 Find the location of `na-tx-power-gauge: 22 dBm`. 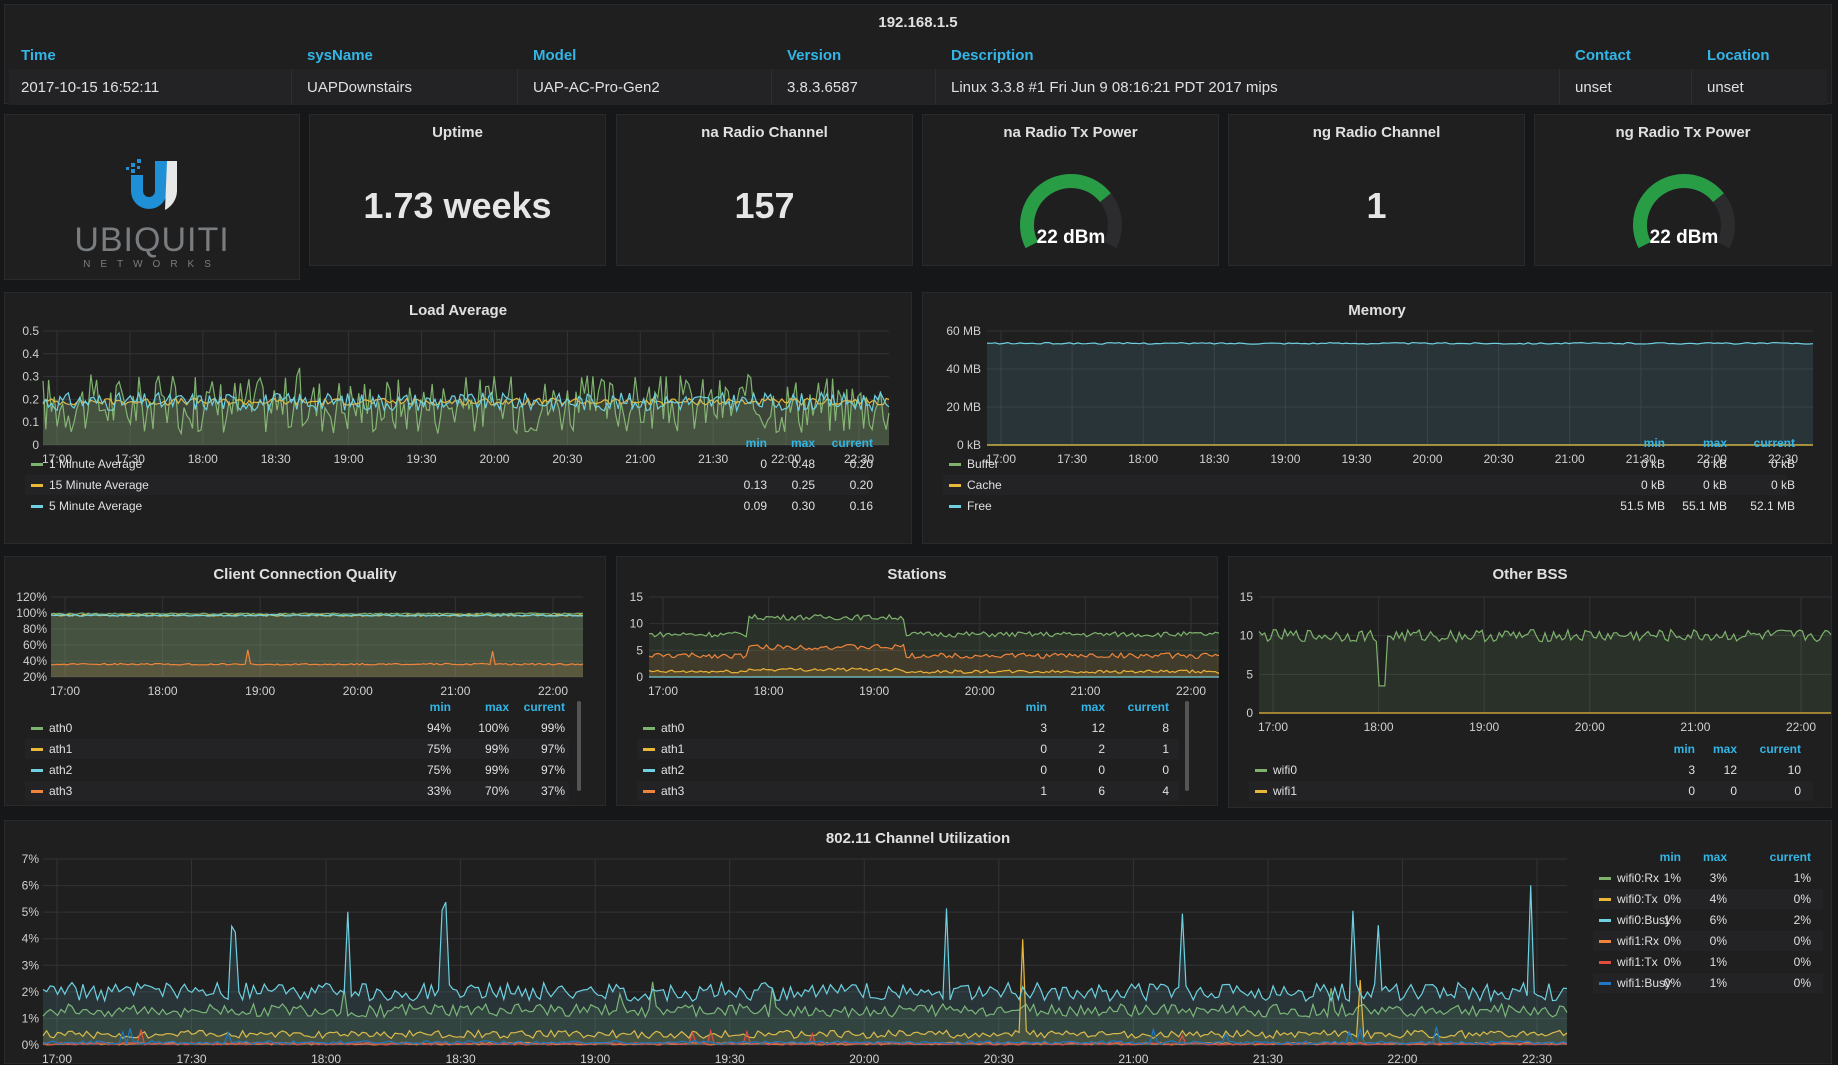

na-tx-power-gauge: 22 dBm is located at coordinates (1071, 211).